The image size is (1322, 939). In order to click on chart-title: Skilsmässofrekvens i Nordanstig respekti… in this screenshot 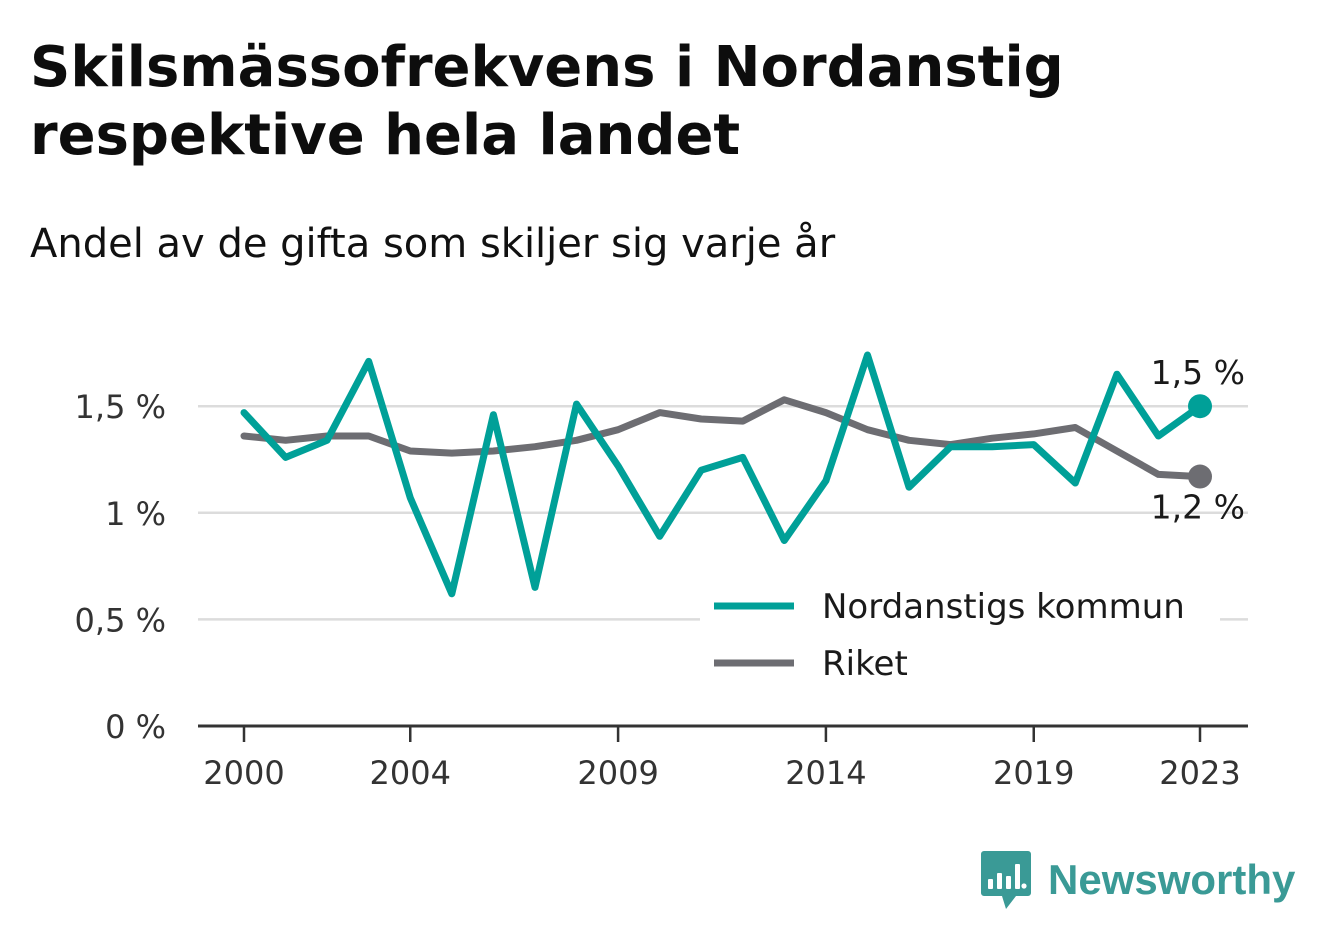, I will do `click(547, 101)`.